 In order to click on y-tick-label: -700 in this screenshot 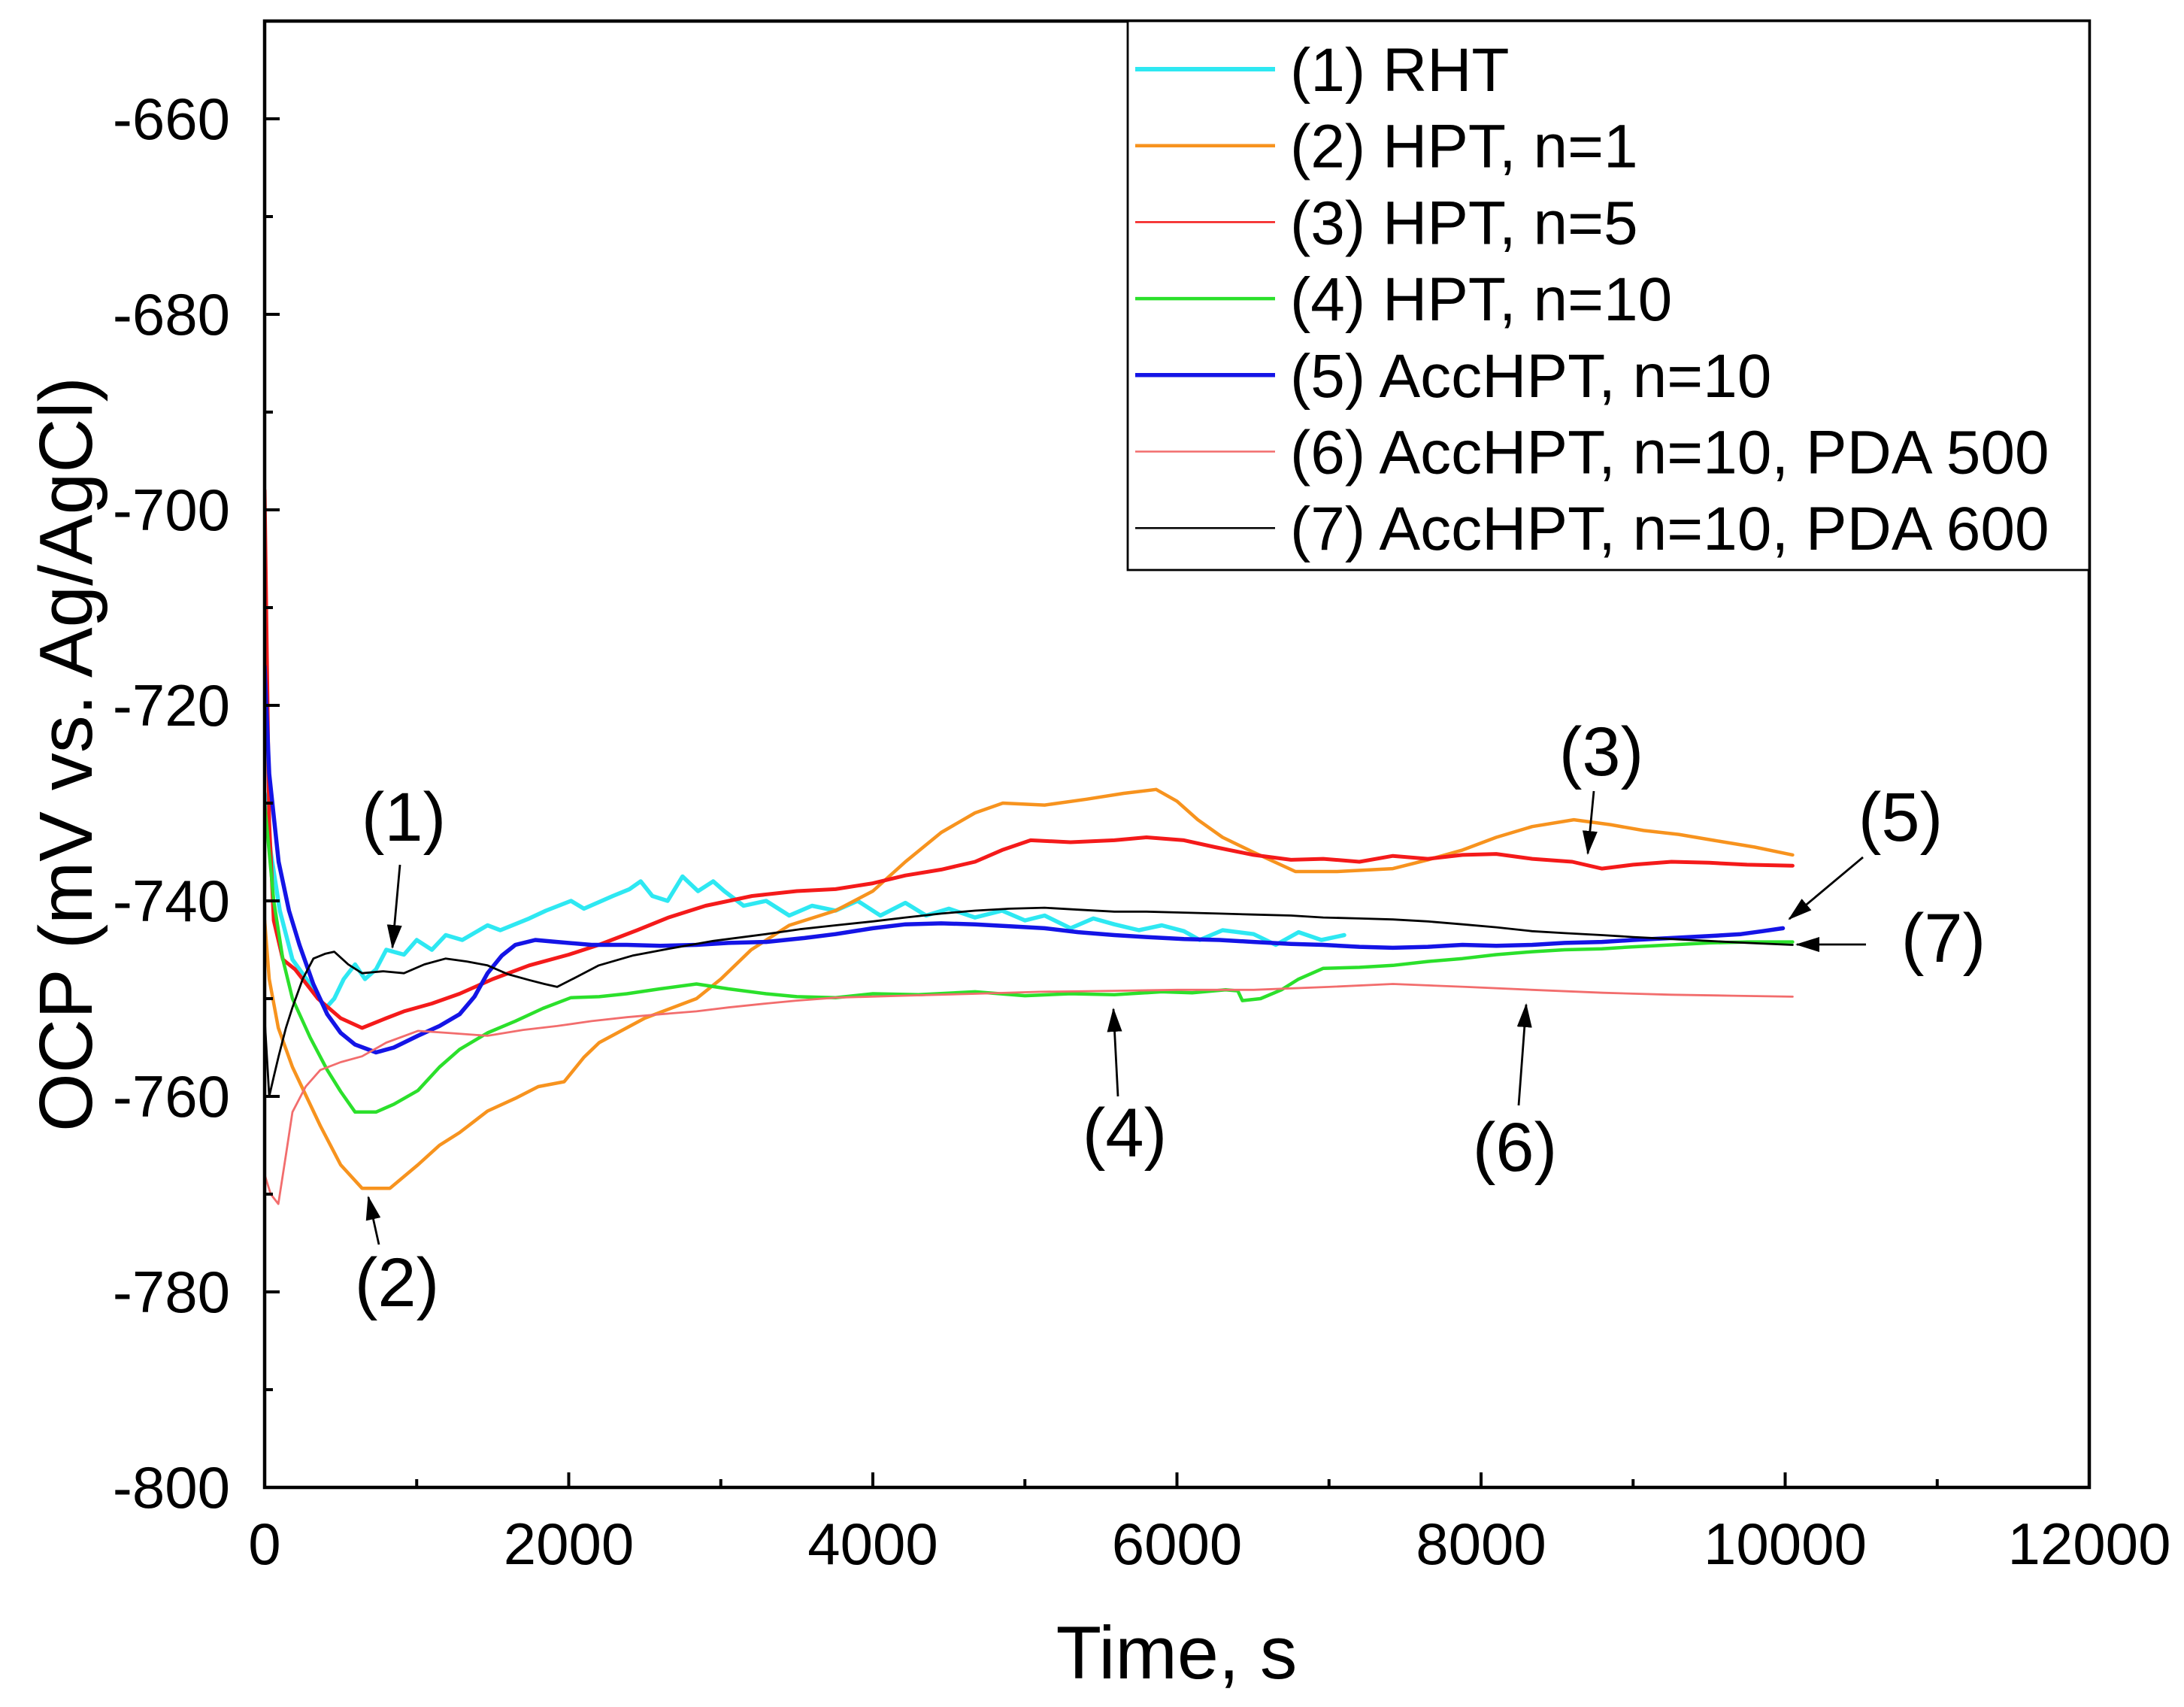, I will do `click(171, 510)`.